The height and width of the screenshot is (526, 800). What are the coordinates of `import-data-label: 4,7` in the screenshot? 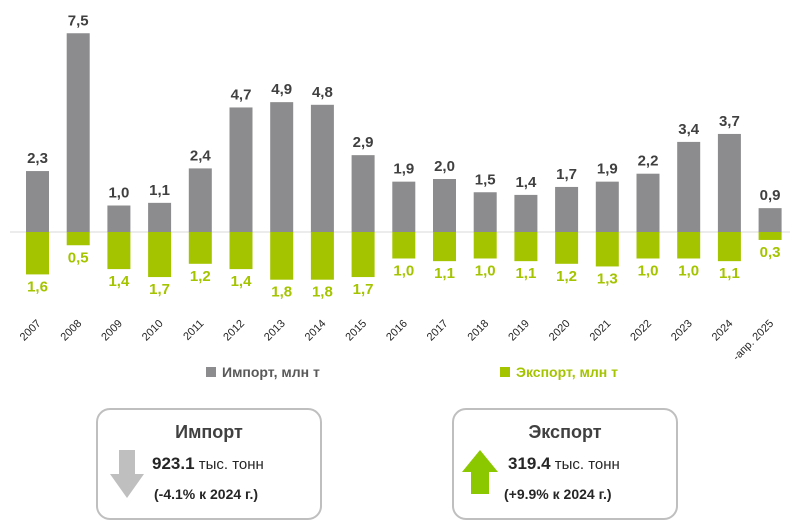 It's located at (241, 94).